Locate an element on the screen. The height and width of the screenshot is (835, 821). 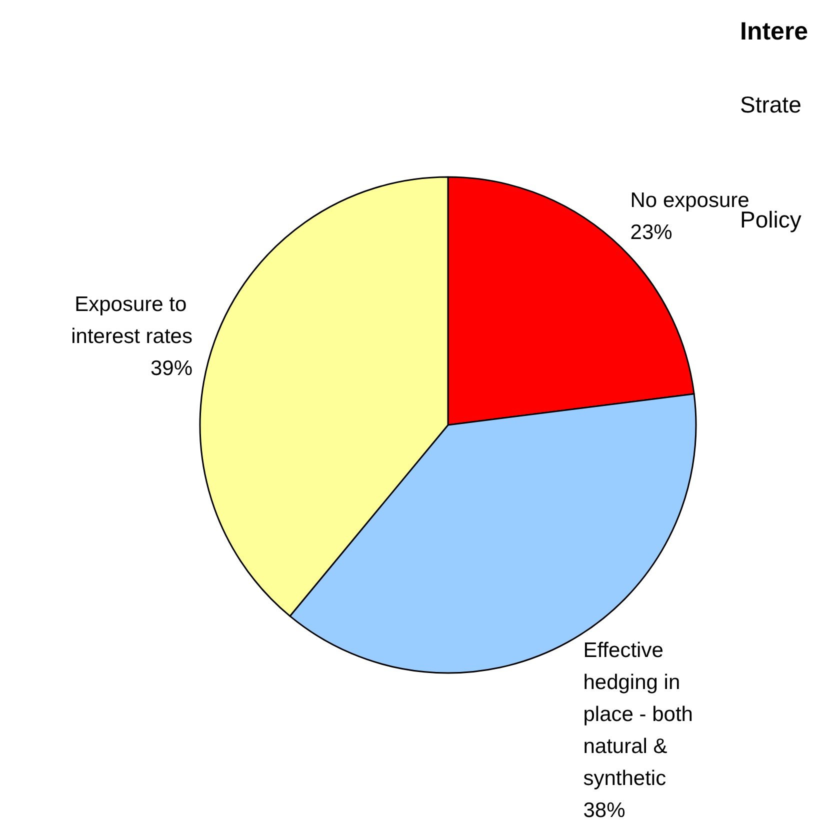
data-label: 23% is located at coordinates (651, 232).